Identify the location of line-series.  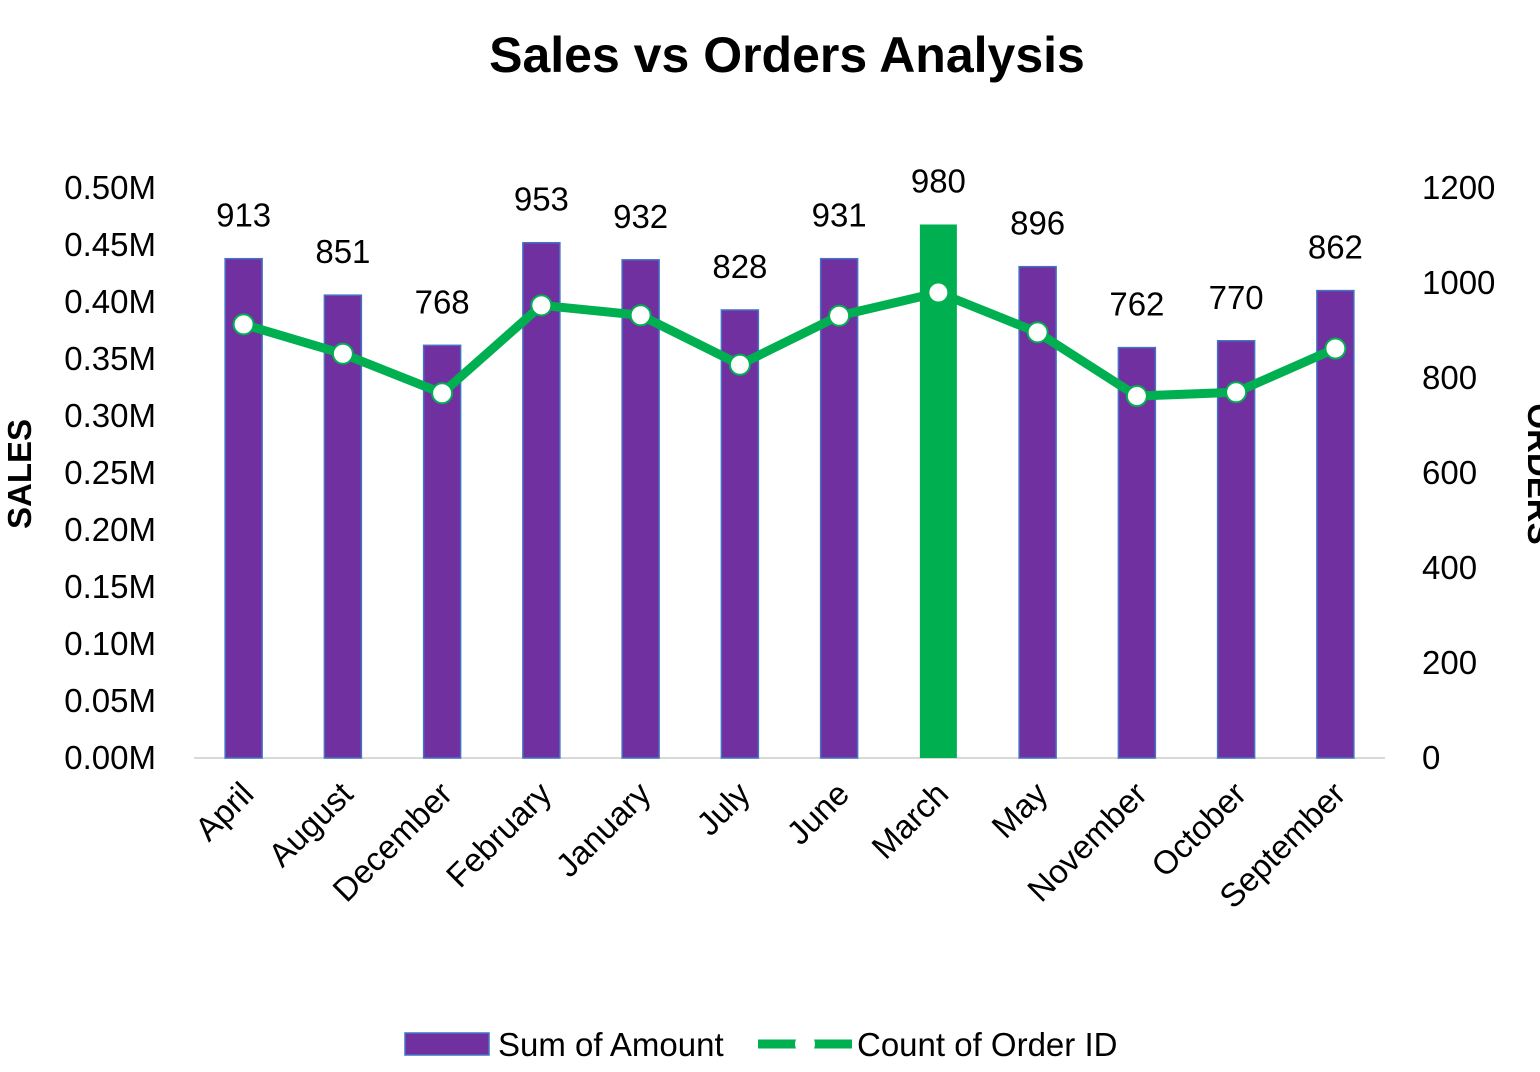
(789, 344).